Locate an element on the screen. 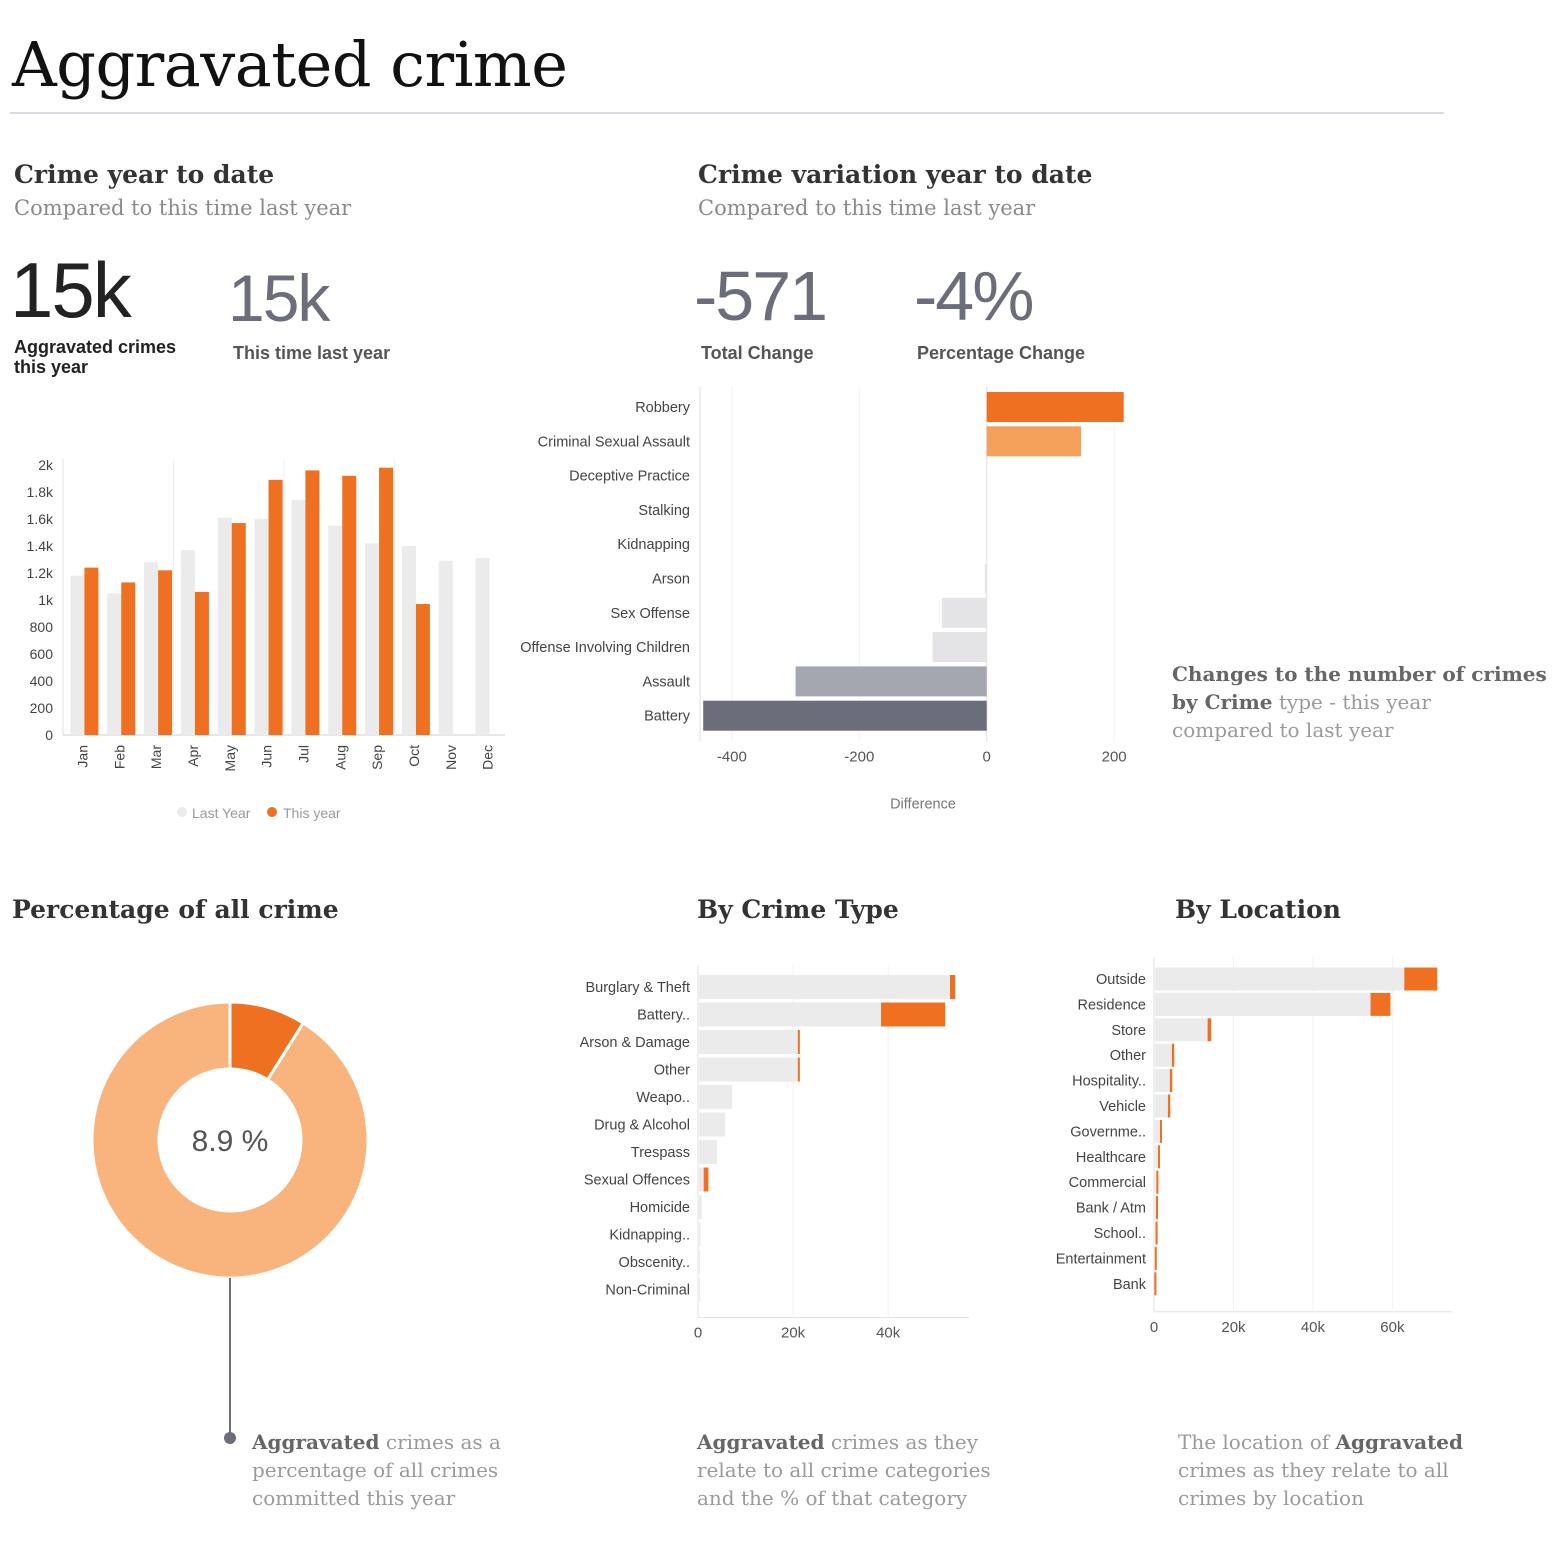 This screenshot has height=1566, width=1568. legend-this-year-swatch is located at coordinates (272, 812).